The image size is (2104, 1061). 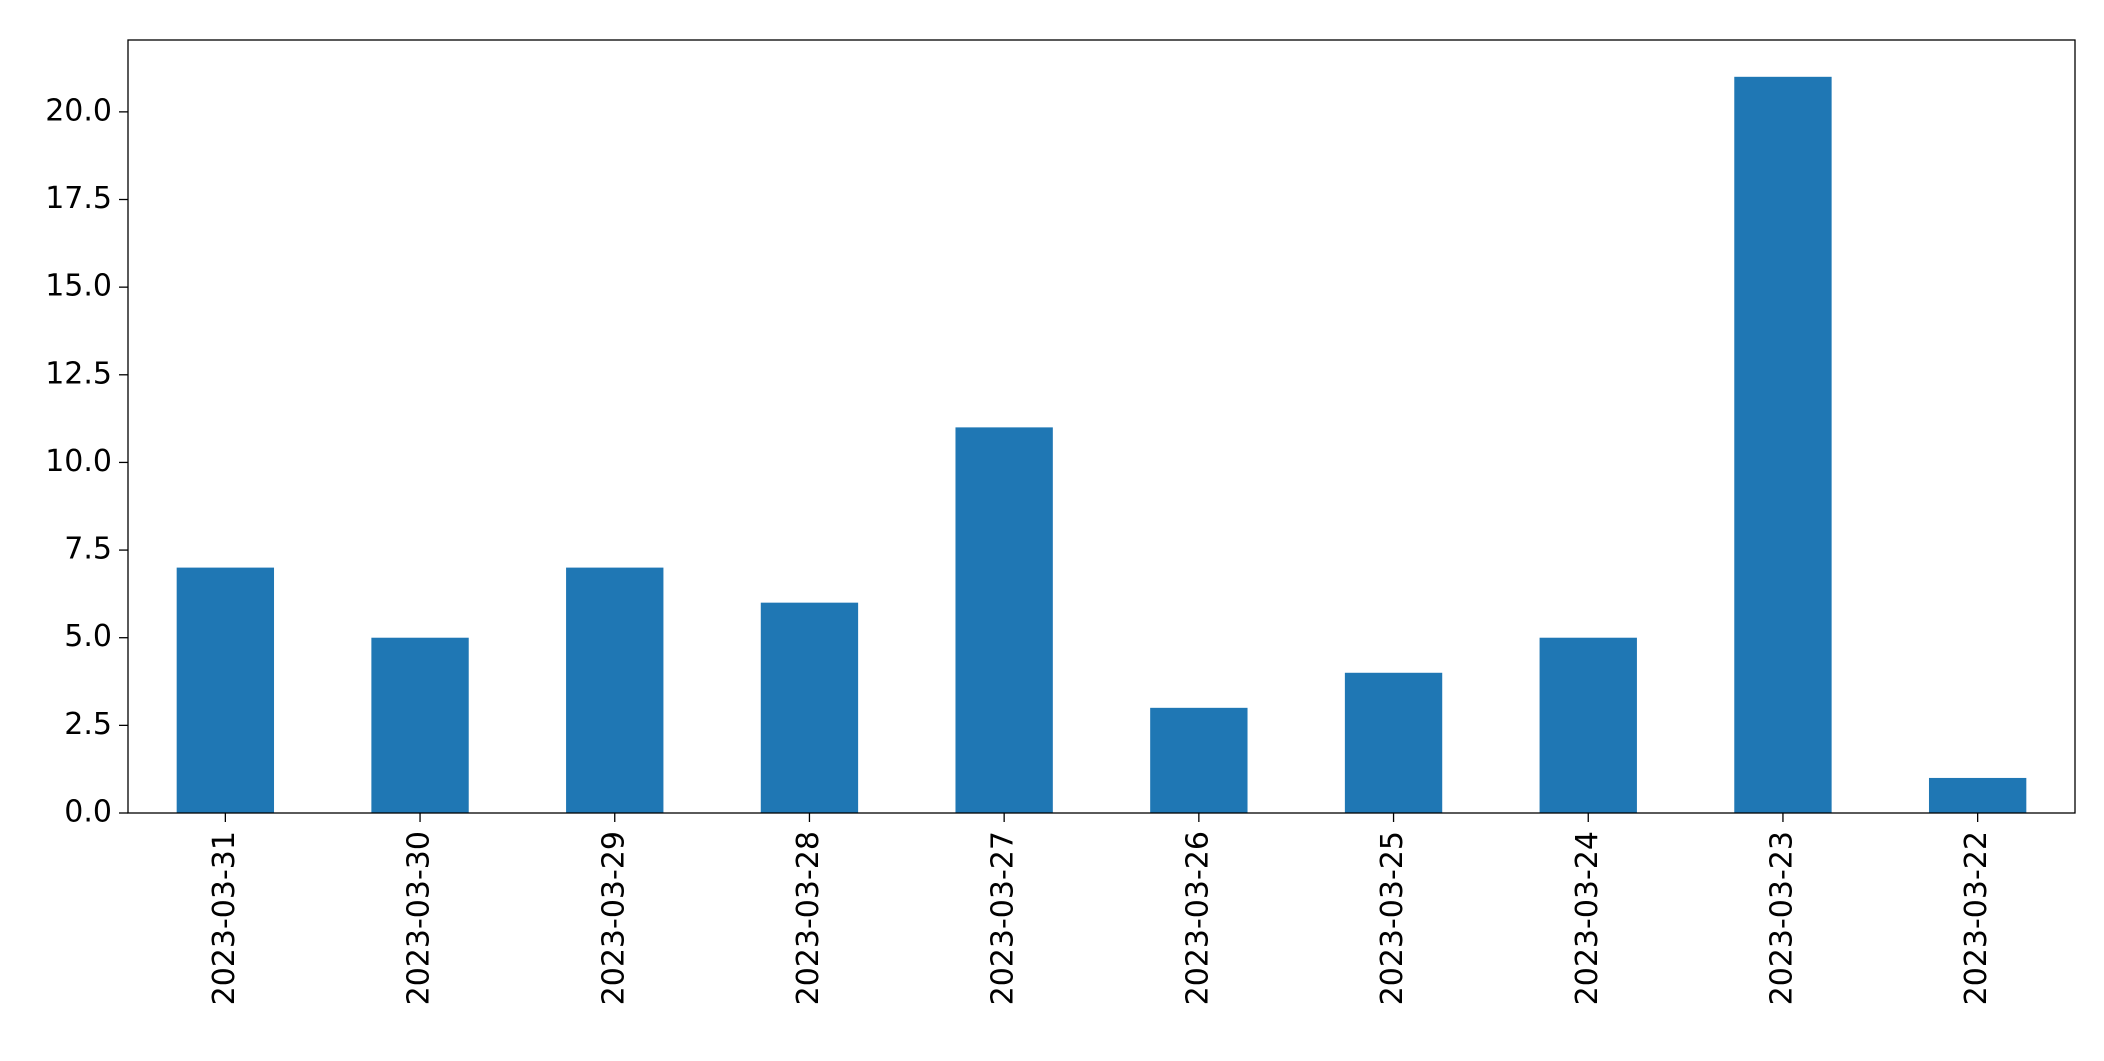 I want to click on x-tick-label: 2023-03-25, so click(x=1392, y=918).